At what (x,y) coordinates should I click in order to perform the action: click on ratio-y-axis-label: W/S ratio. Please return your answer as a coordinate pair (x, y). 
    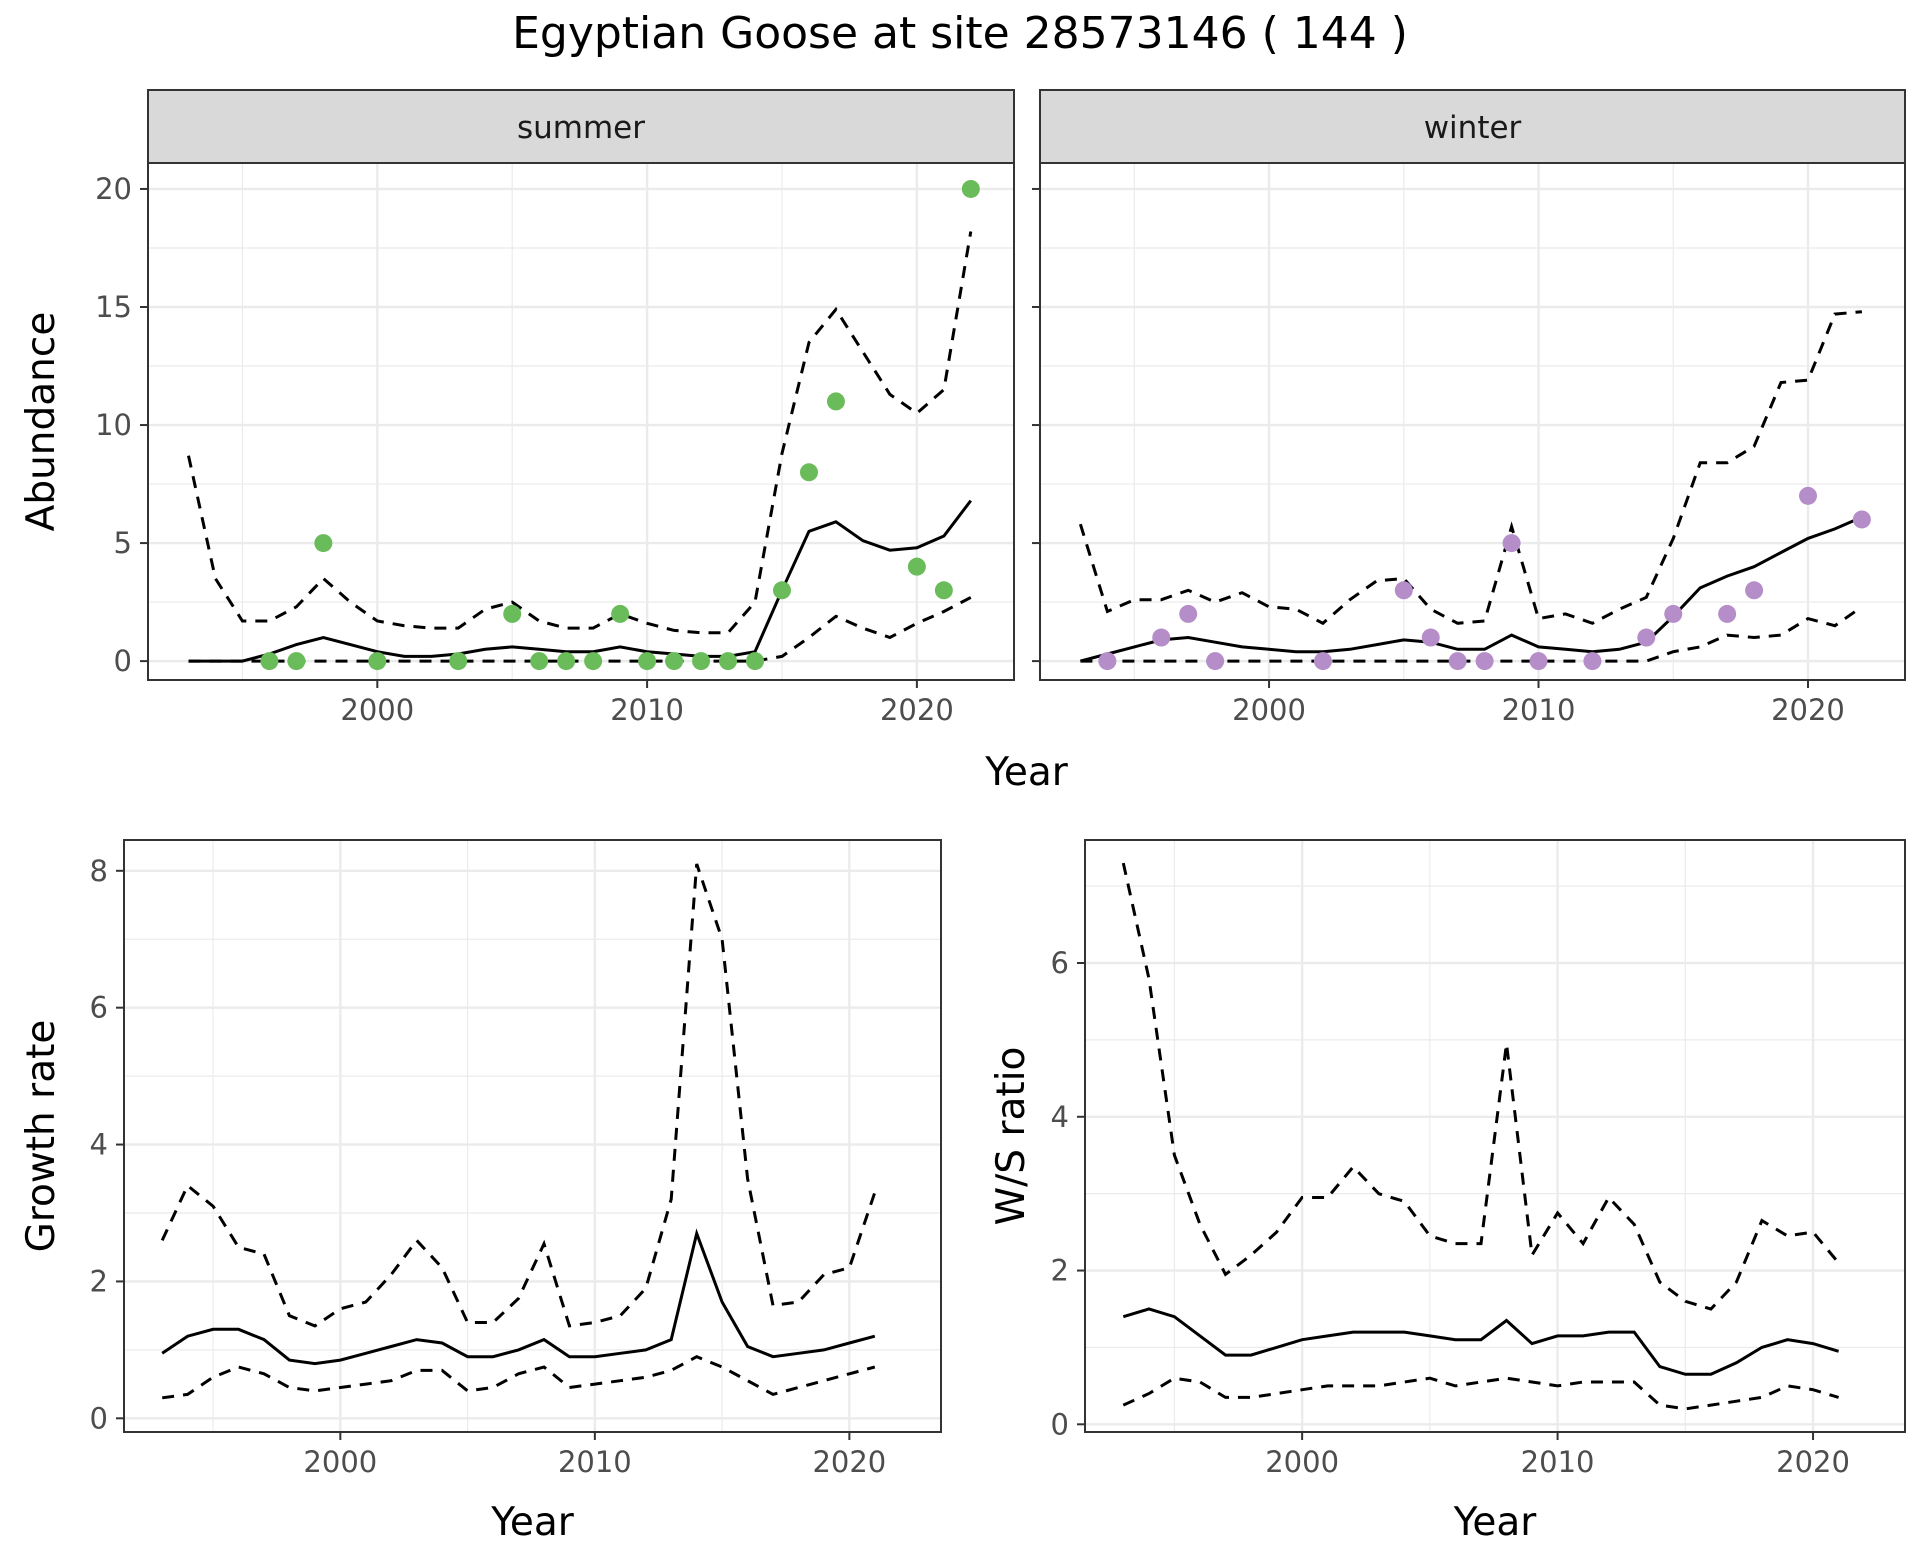
    Looking at the image, I should click on (1011, 1136).